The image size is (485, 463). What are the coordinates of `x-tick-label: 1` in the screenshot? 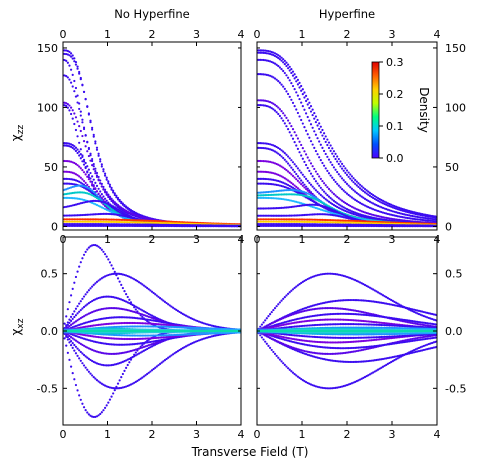 It's located at (107, 34).